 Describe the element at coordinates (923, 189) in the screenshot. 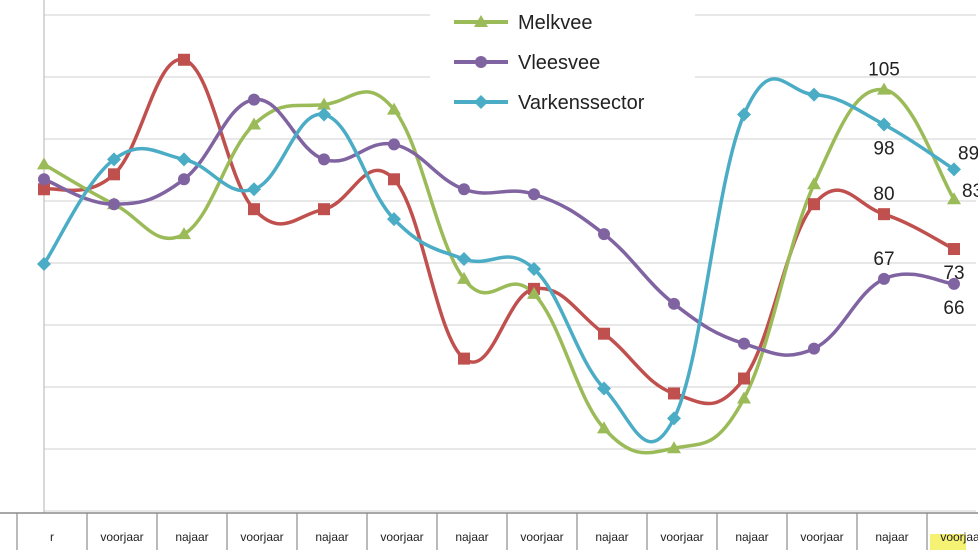

I see `data-labels: 105 98 89 83 80 67 73 66` at that location.